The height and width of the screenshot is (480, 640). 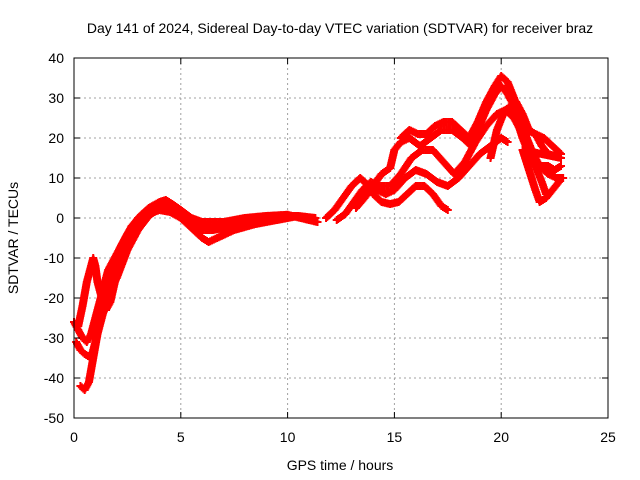 I want to click on y-tick-label: 40, so click(x=56, y=58).